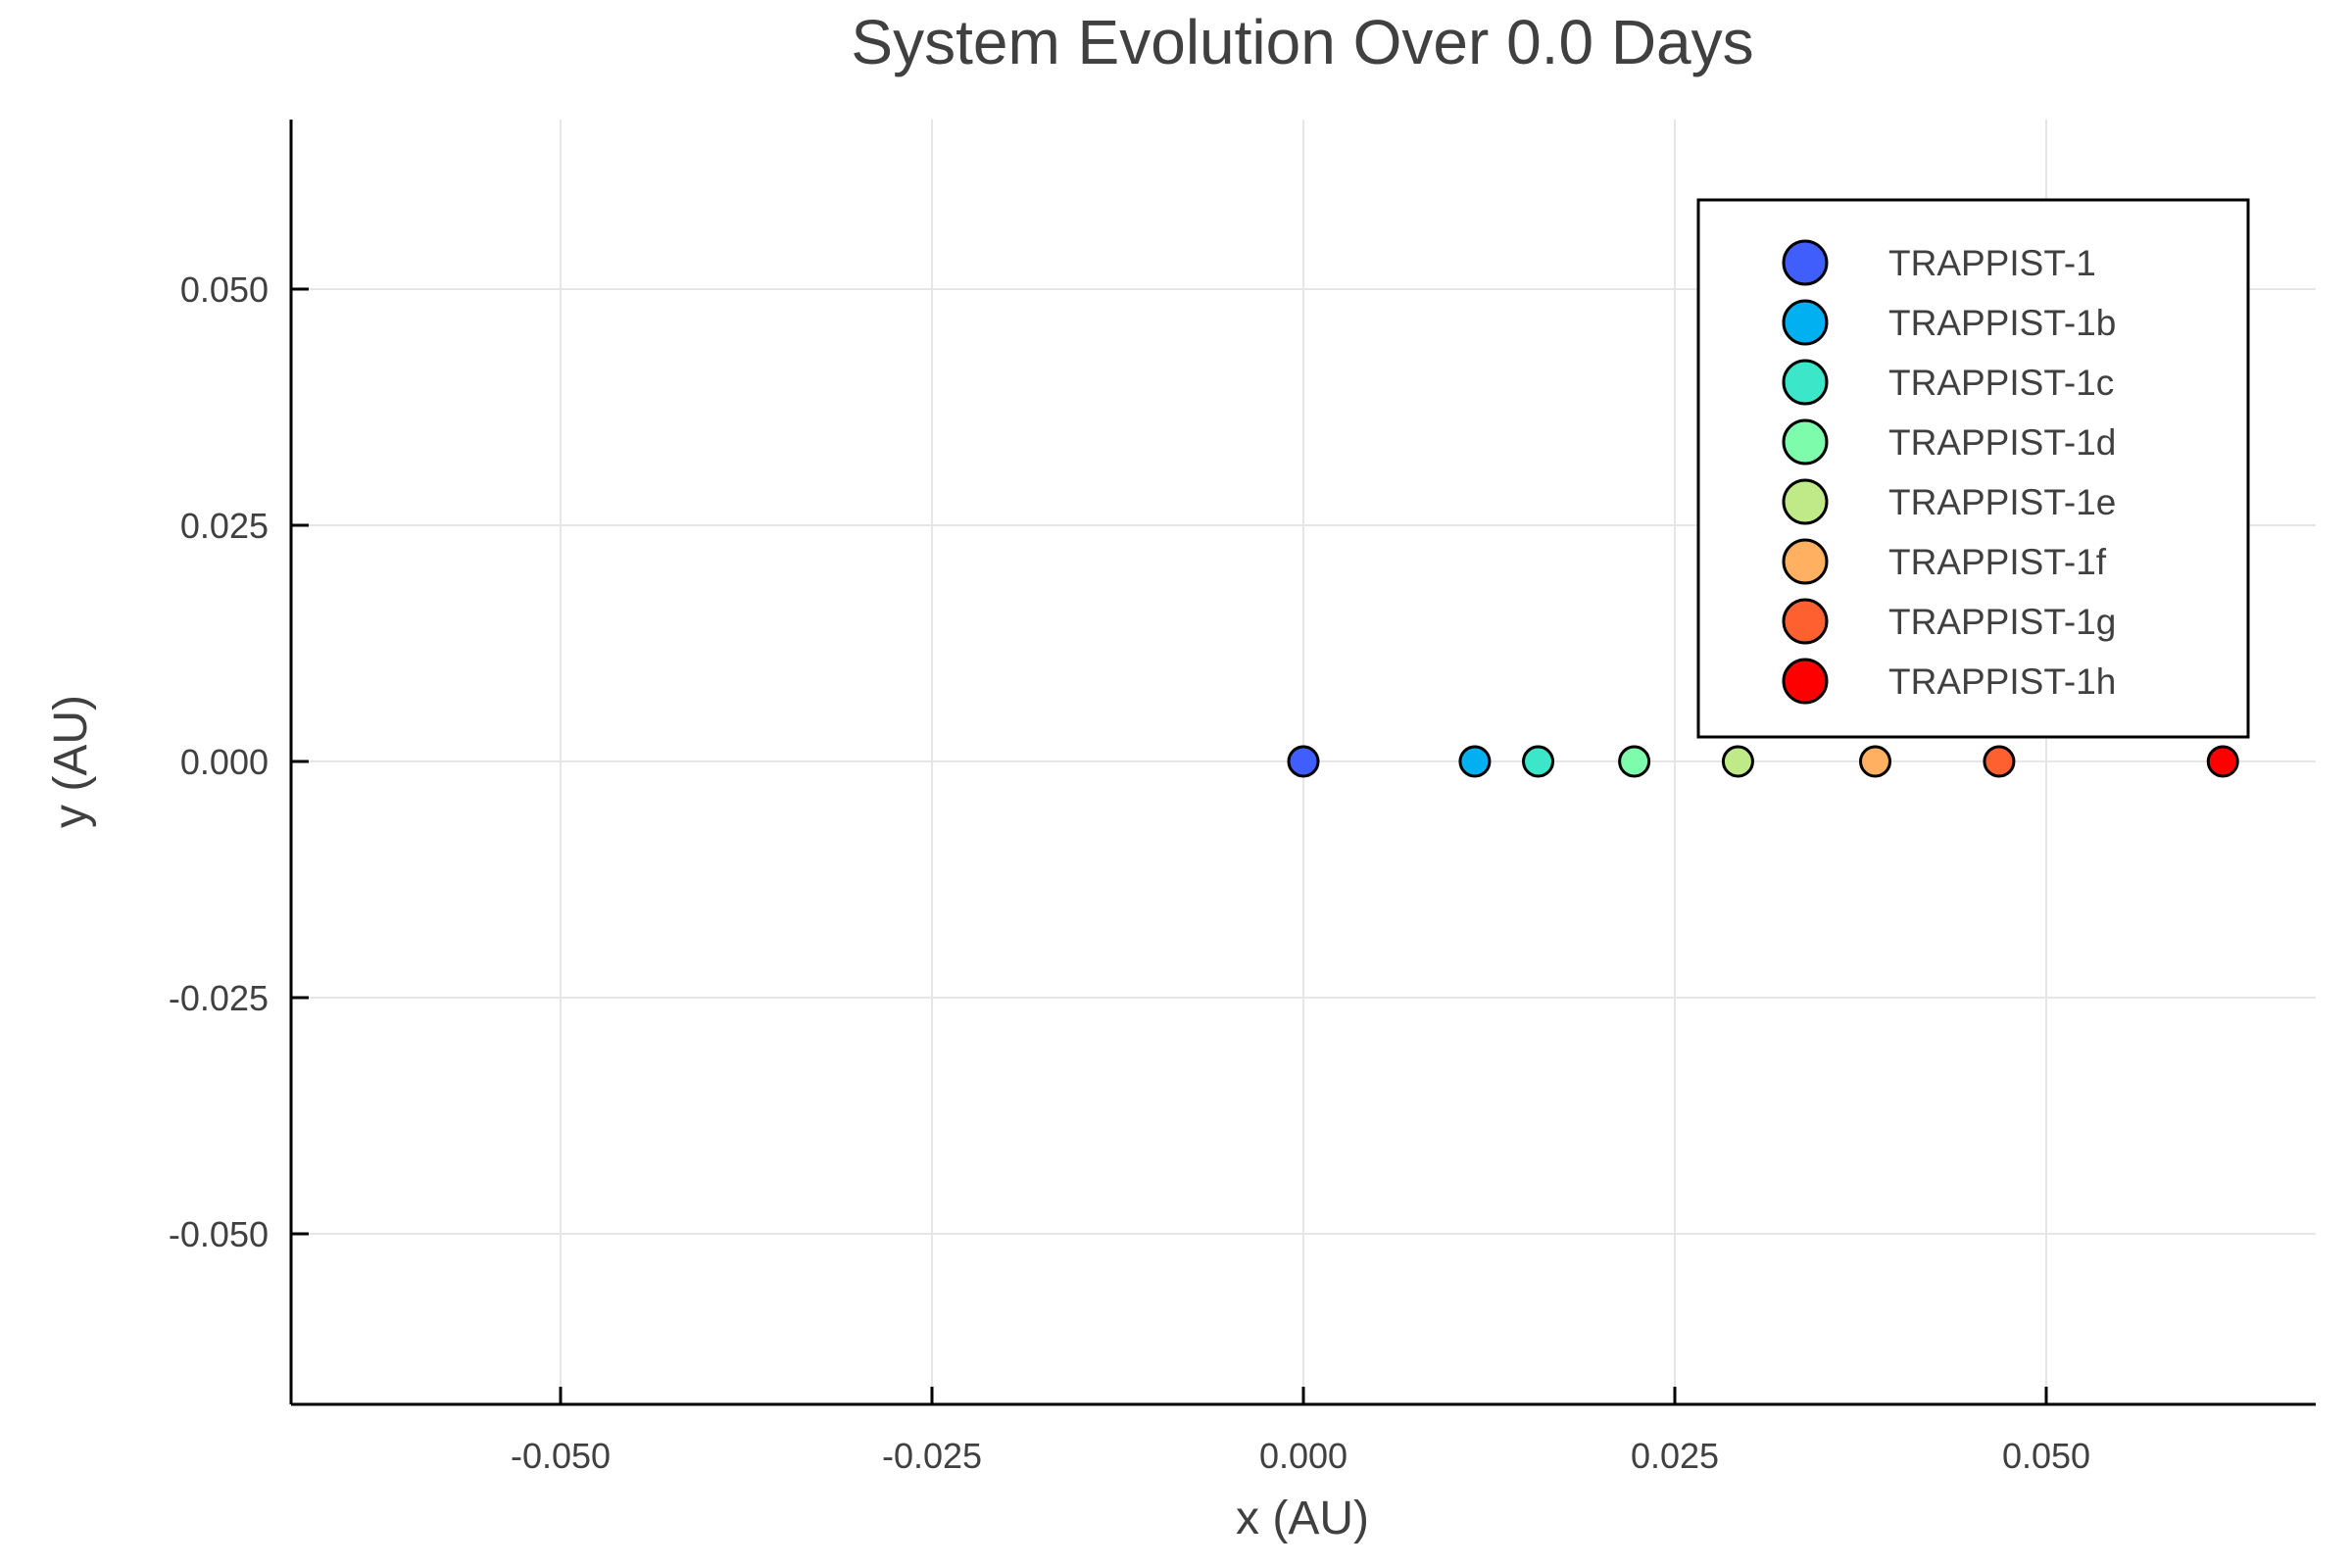  Describe the element at coordinates (932, 1456) in the screenshot. I see `x-tick-label: -0.025` at that location.